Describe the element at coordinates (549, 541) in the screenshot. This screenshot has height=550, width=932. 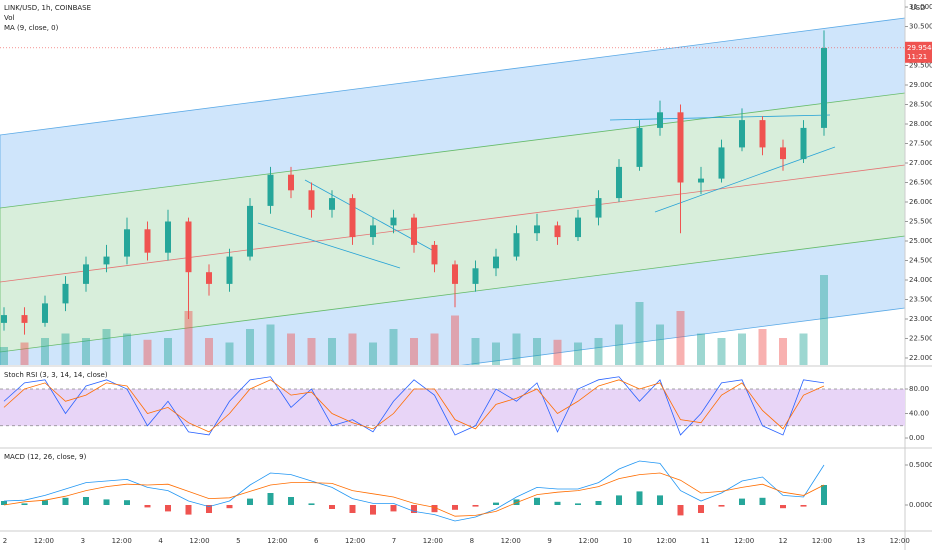
I see `x-tick-label: 9` at that location.